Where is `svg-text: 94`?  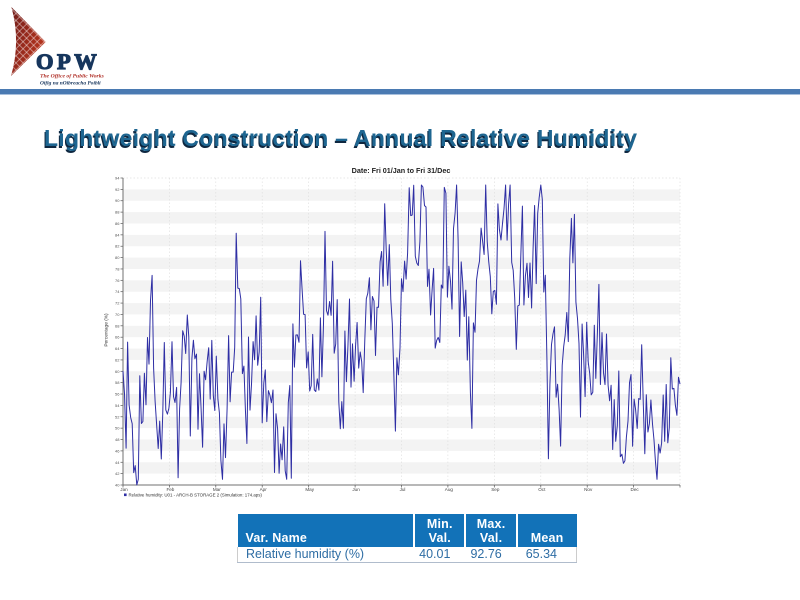 svg-text: 94 is located at coordinates (117, 178).